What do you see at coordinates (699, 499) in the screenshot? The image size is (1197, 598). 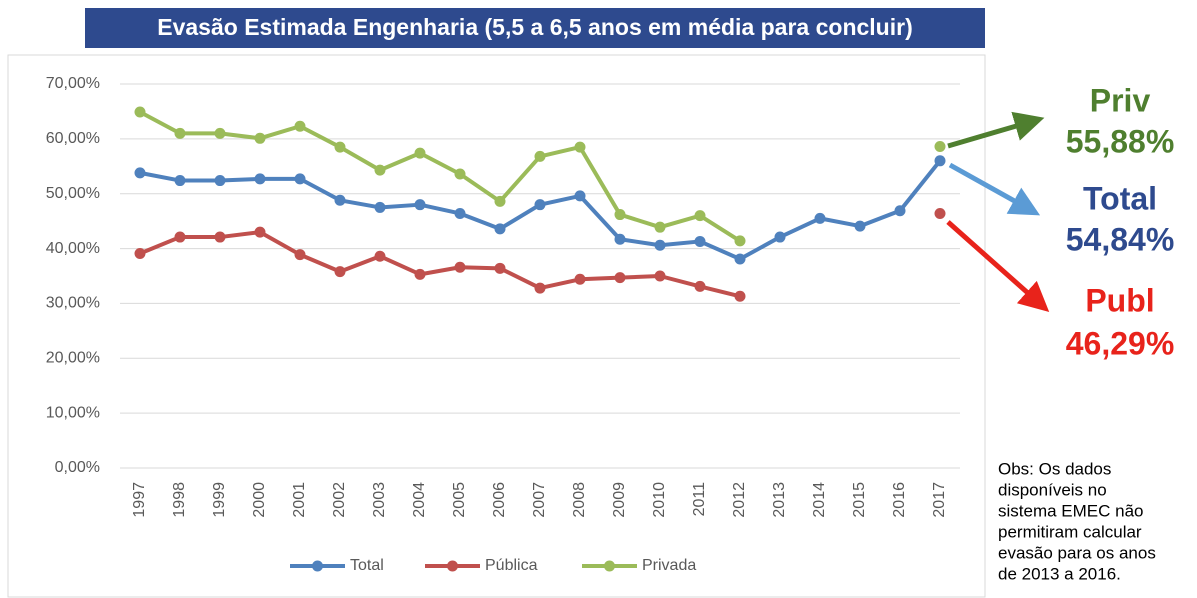 I see `x-tick-label: 2011` at bounding box center [699, 499].